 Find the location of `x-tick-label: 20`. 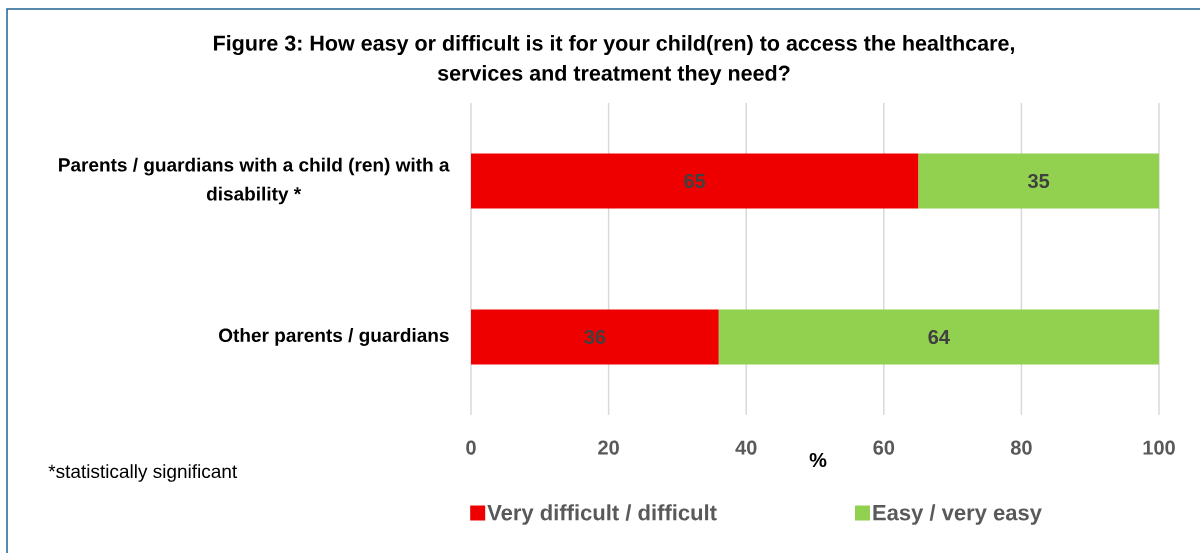

x-tick-label: 20 is located at coordinates (608, 447).